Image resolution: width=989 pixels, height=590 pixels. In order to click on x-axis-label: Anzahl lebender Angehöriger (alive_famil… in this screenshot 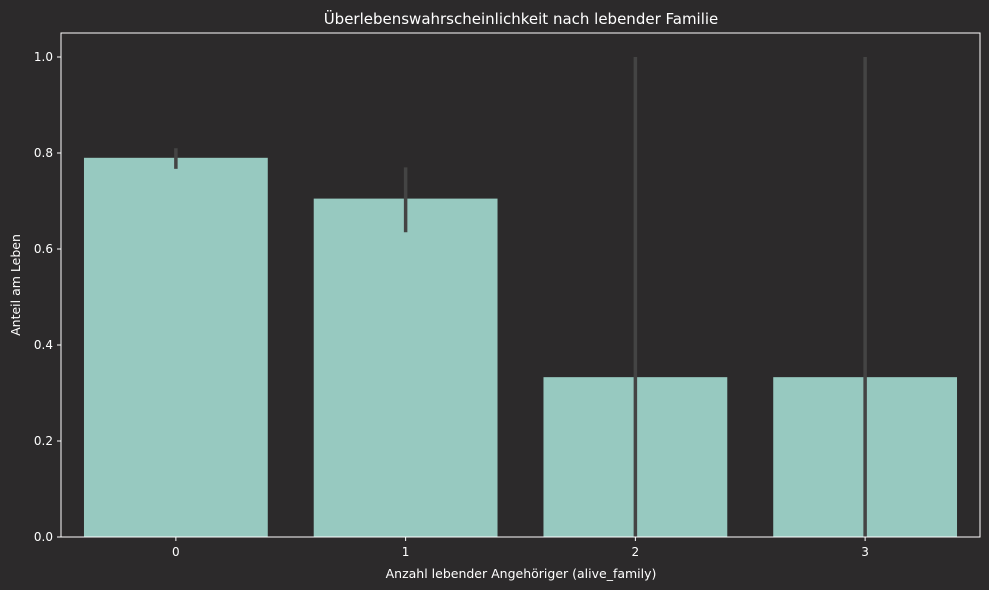, I will do `click(521, 573)`.